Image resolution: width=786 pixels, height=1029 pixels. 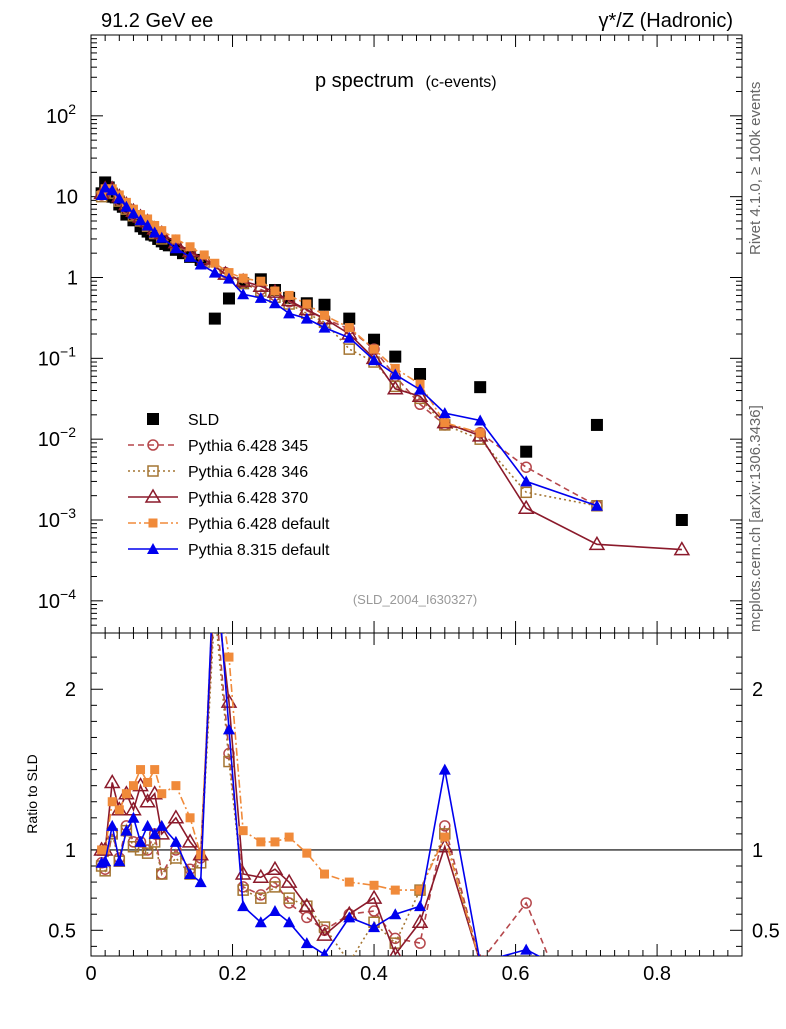 What do you see at coordinates (157, 21) in the screenshot?
I see `header-left: 91.2 GeV ee` at bounding box center [157, 21].